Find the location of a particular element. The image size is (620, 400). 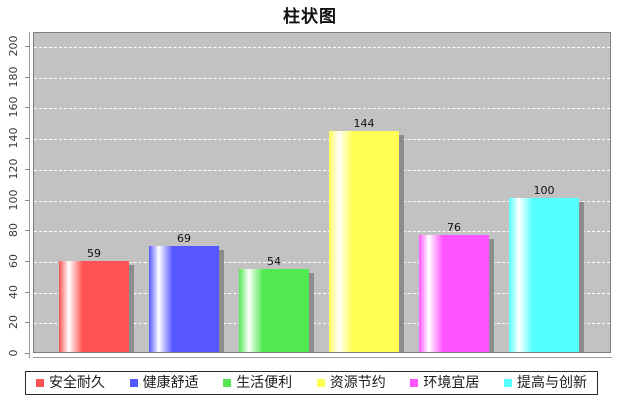

bar-value-label: 69 is located at coordinates (184, 238).